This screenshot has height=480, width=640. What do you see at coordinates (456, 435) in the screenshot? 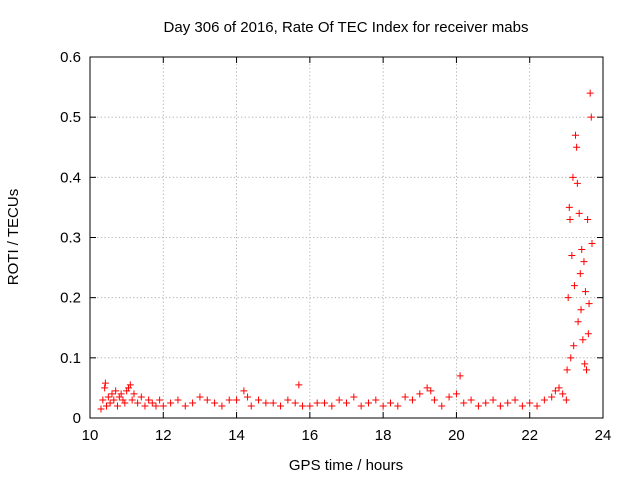
I see `x-tick-label: 20` at bounding box center [456, 435].